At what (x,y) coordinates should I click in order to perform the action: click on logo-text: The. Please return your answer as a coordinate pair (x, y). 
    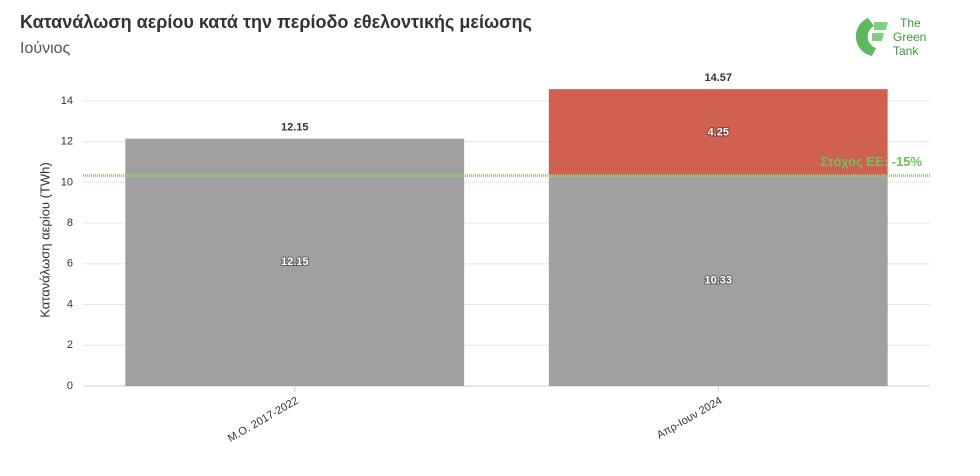
    Looking at the image, I should click on (910, 23).